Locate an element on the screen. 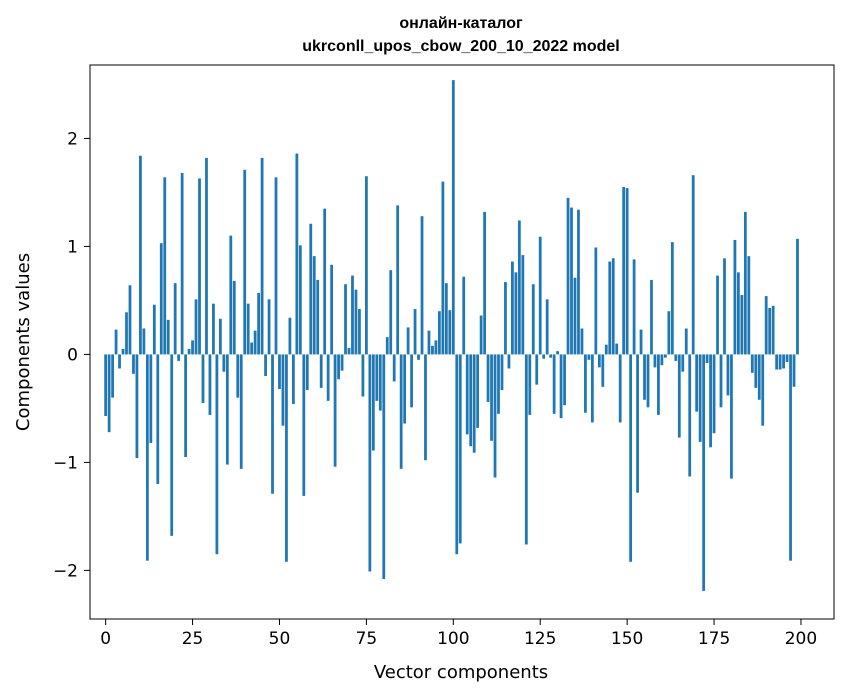 The width and height of the screenshot is (847, 696). x-tick-label: 200 is located at coordinates (801, 639).